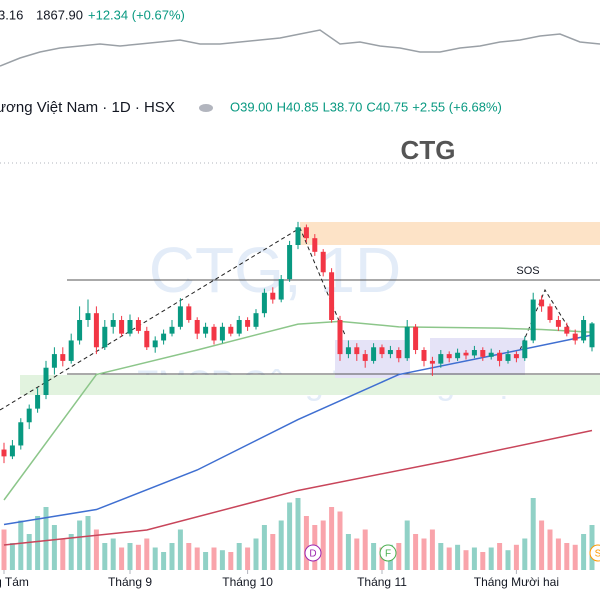 The image size is (600, 600). Describe the element at coordinates (59, 14) in the screenshot. I see `index-value: 1867.90` at that location.